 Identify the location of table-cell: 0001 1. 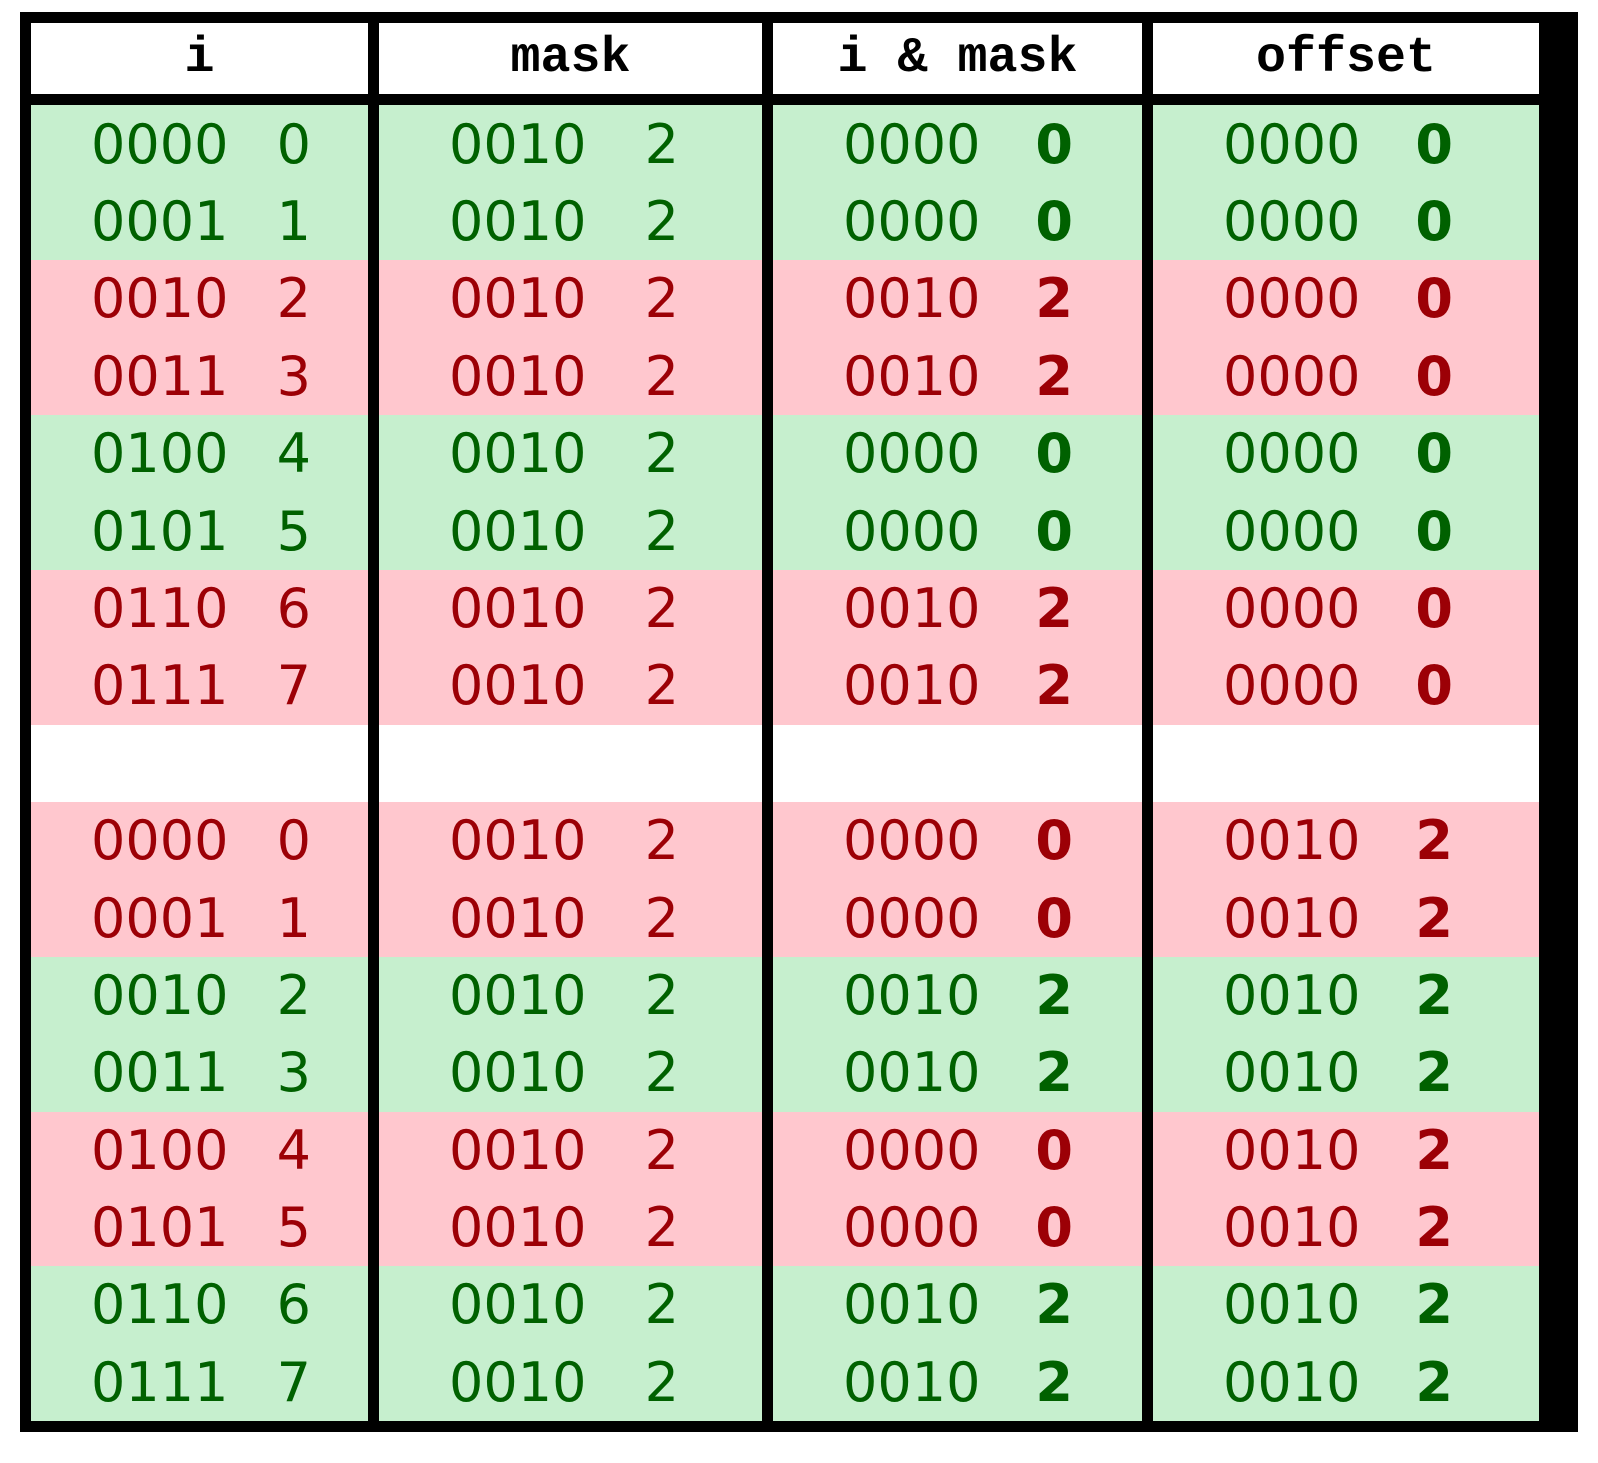
(199, 221).